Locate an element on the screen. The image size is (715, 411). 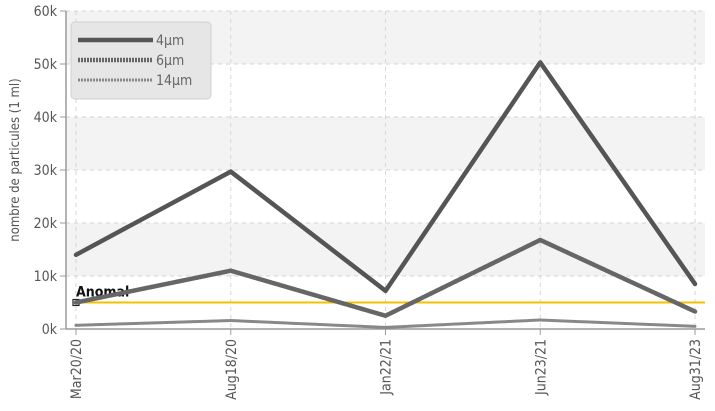
y-tick-label: 0k is located at coordinates (50, 330).